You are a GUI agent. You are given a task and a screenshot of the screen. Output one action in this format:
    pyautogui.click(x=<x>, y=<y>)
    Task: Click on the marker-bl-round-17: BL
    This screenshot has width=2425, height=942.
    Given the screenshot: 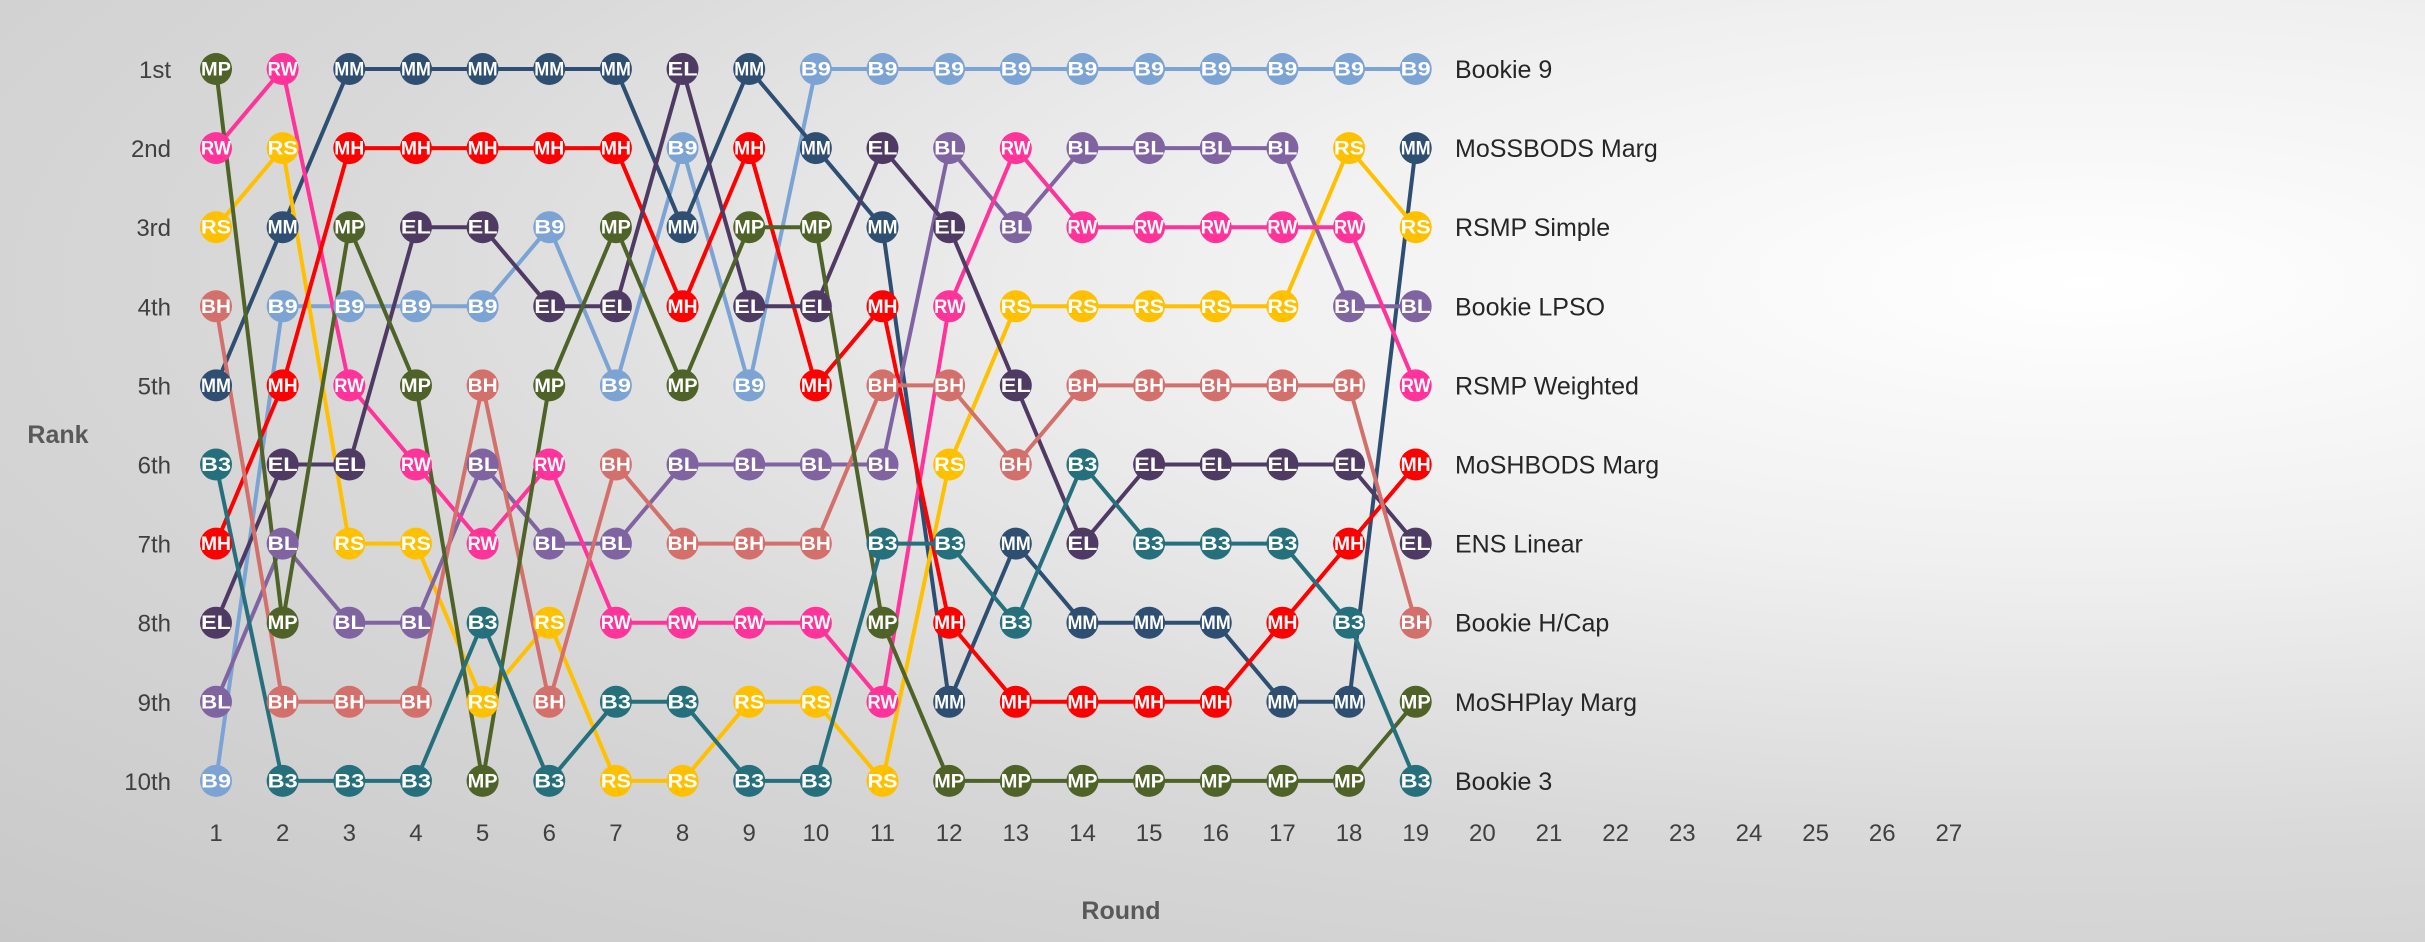 What is the action you would take?
    pyautogui.click(x=1282, y=148)
    